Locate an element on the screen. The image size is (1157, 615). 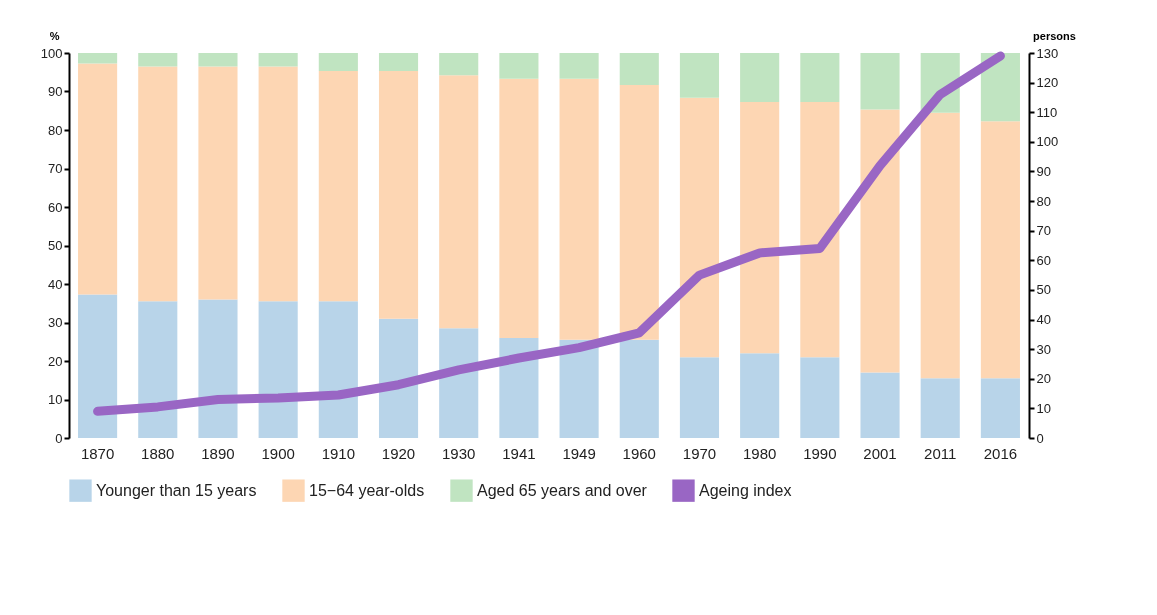
x-tick-label: 2016 is located at coordinates (1000, 453).